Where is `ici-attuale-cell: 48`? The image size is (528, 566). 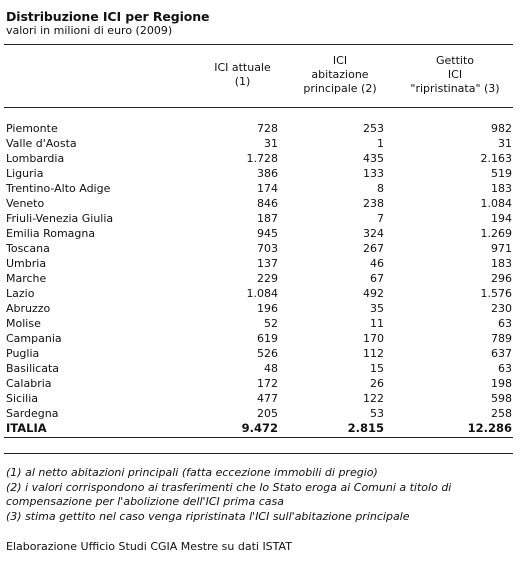 ici-attuale-cell: 48 is located at coordinates (271, 368).